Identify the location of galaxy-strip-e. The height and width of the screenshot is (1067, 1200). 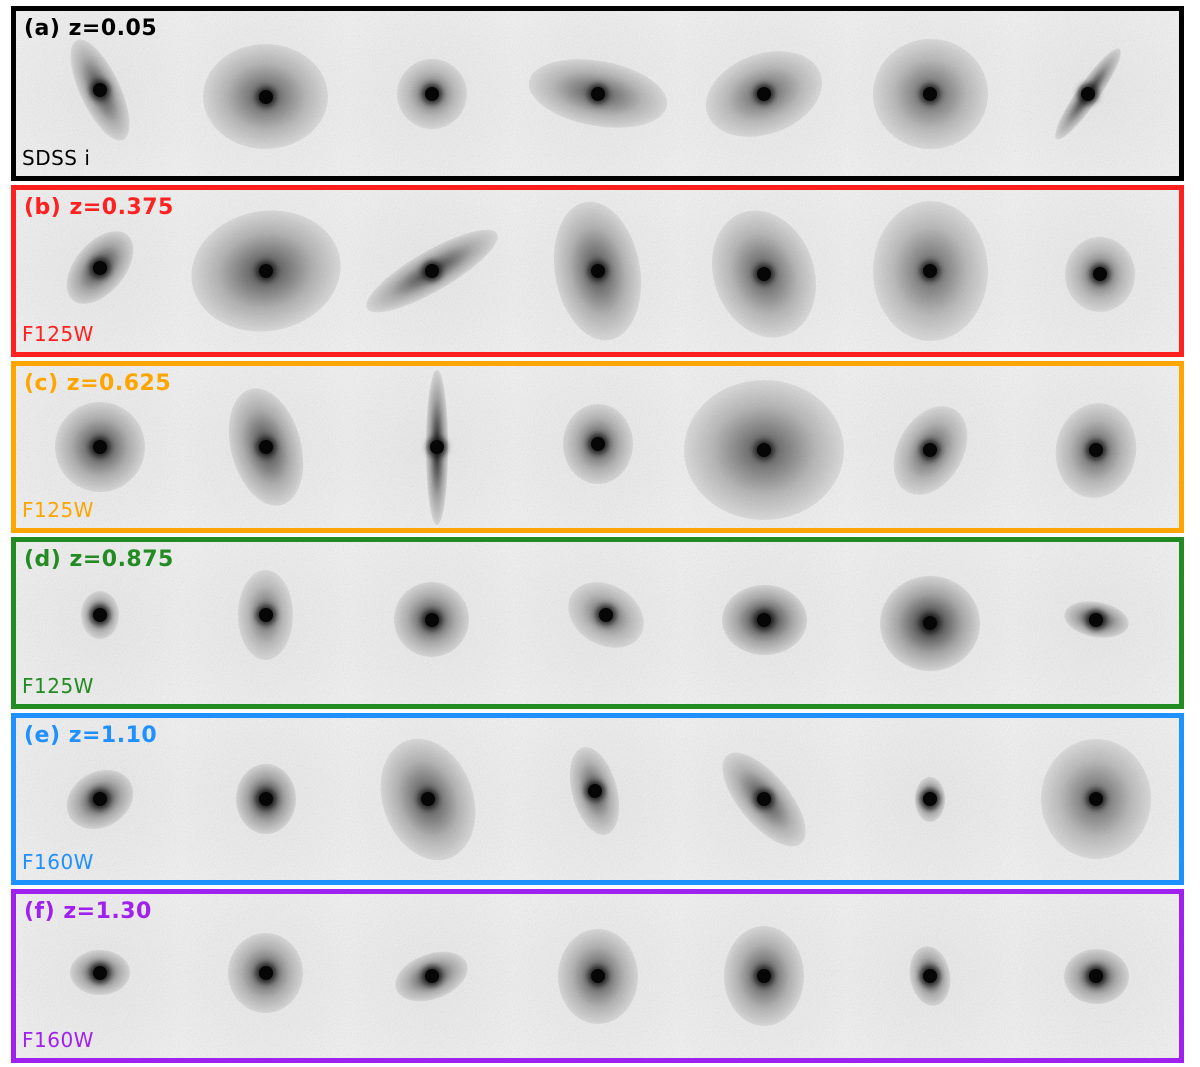
(597, 799).